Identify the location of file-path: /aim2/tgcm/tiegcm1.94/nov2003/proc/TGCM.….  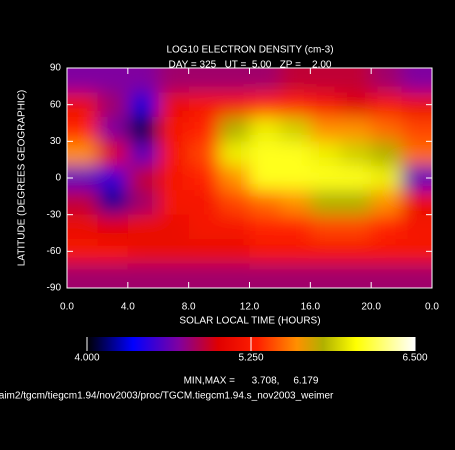
(167, 396).